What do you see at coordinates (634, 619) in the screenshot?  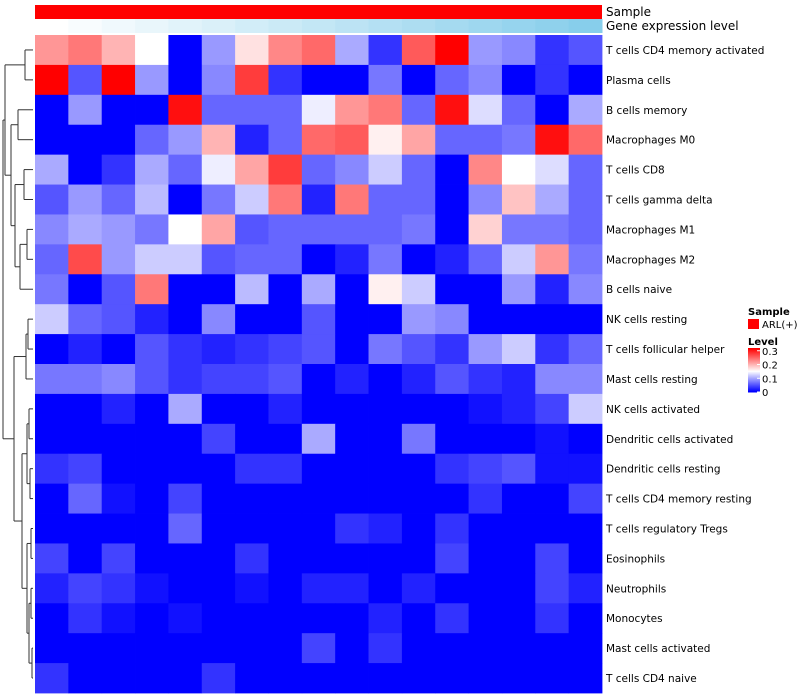 I see `row-label: Monocytes` at bounding box center [634, 619].